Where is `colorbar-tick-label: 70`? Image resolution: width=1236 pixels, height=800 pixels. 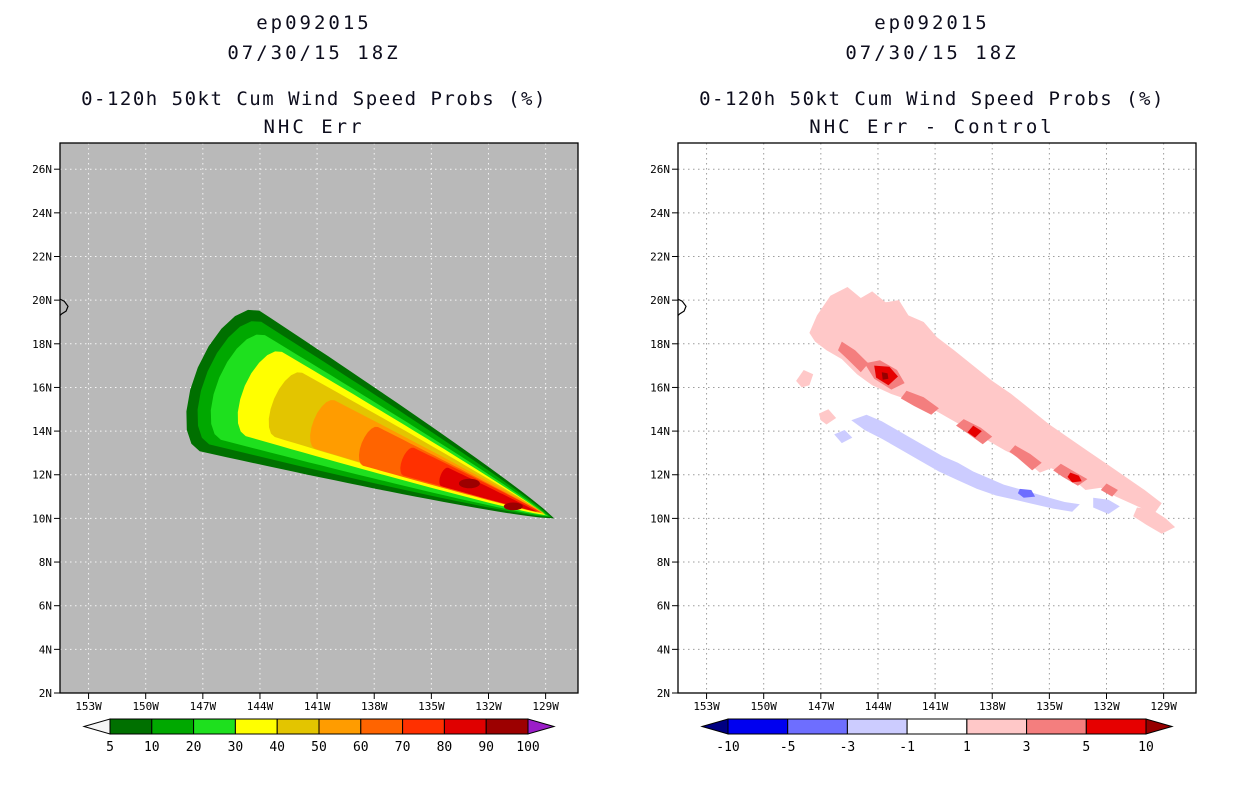 colorbar-tick-label: 70 is located at coordinates (403, 747).